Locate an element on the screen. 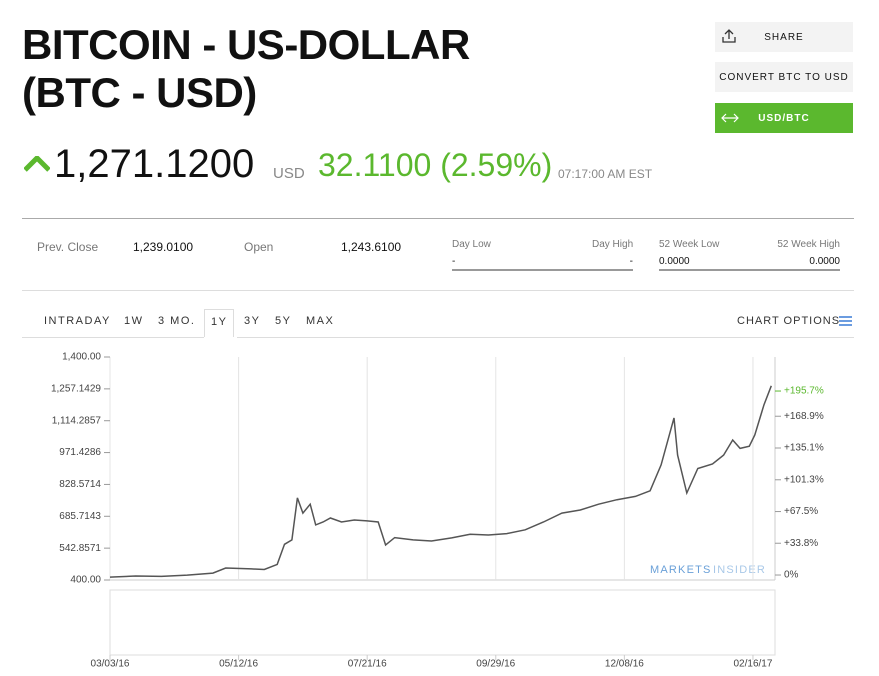 Image resolution: width=879 pixels, height=676 pixels. button-label: SHARE is located at coordinates (784, 37).